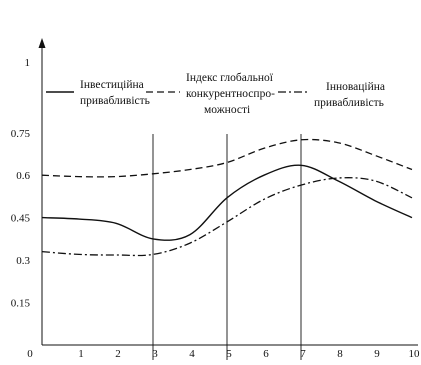  What do you see at coordinates (112, 85) in the screenshot?
I see `legend-label-investment-line1: Інвестиційна` at bounding box center [112, 85].